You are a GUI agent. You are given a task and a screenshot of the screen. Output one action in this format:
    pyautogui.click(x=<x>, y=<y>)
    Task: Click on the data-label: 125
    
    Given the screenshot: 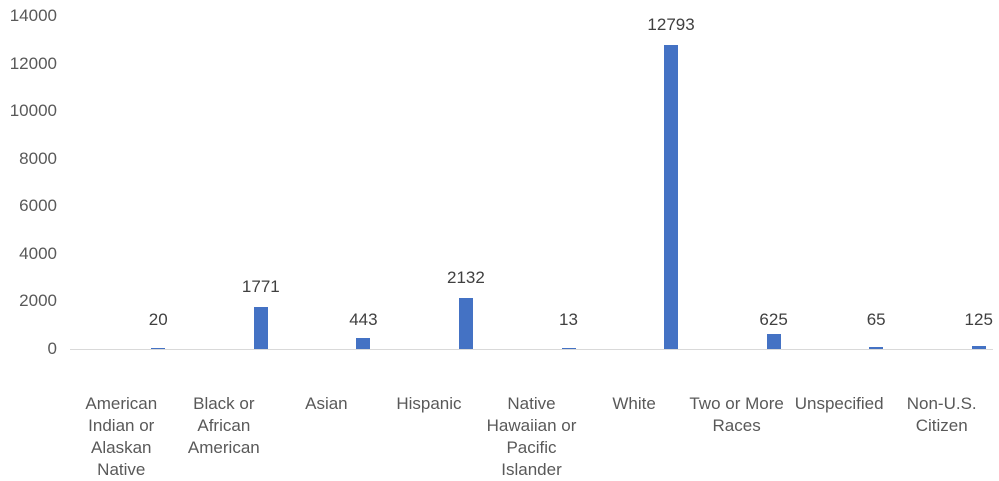 What is the action you would take?
    pyautogui.click(x=978, y=319)
    